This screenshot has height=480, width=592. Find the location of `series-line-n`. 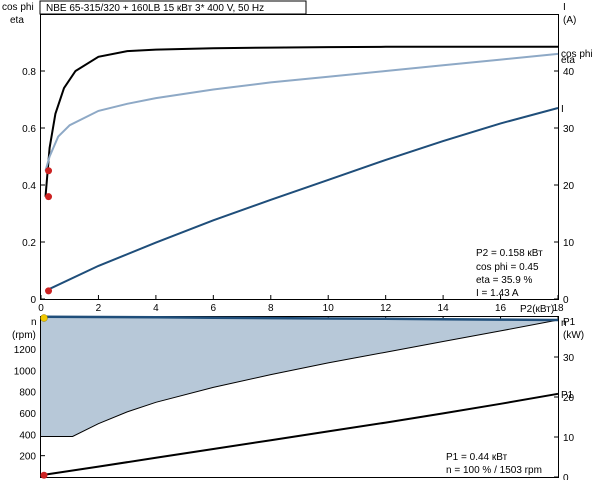

series-line-n is located at coordinates (299, 318).